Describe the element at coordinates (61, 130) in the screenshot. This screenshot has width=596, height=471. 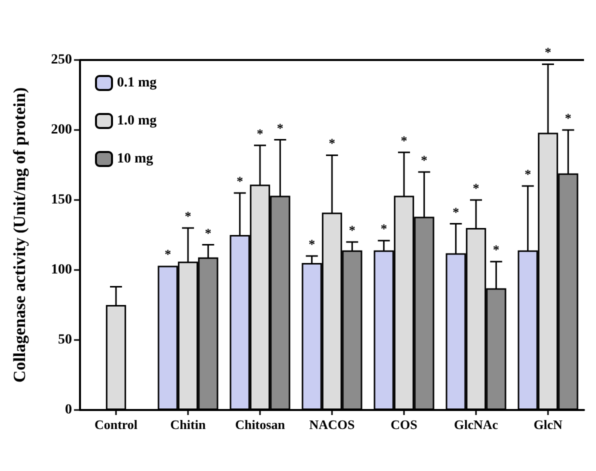
I see `y-tick-label: 200` at that location.